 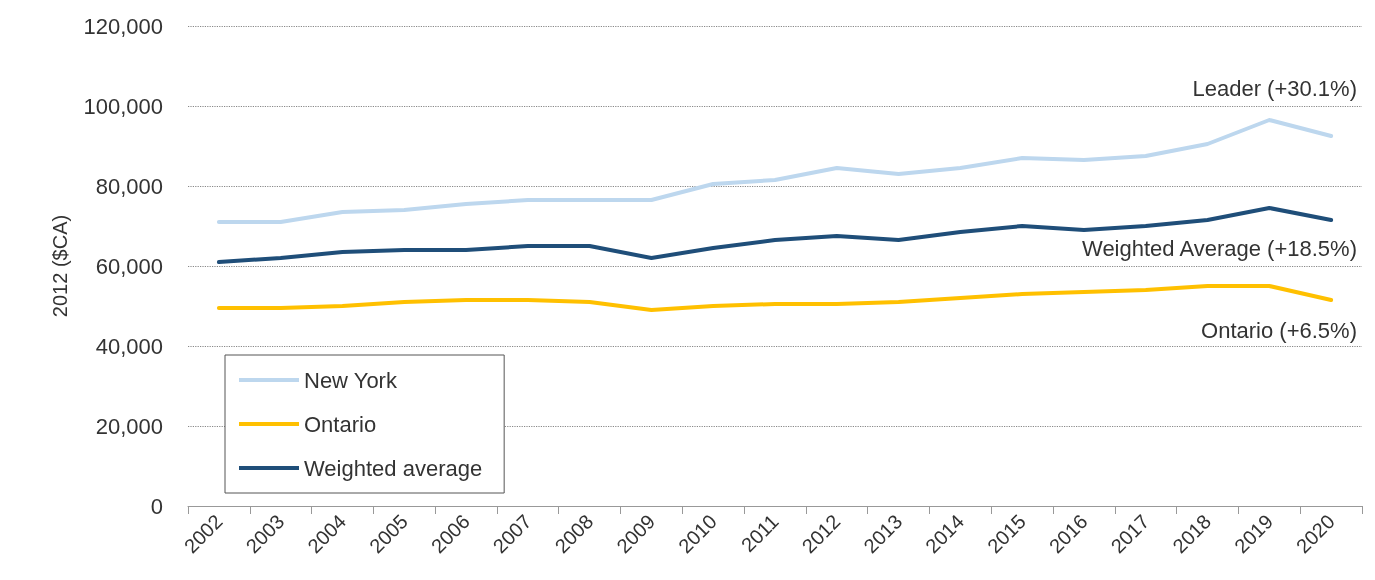 I want to click on y-tick-label: 120,000, so click(x=123, y=26).